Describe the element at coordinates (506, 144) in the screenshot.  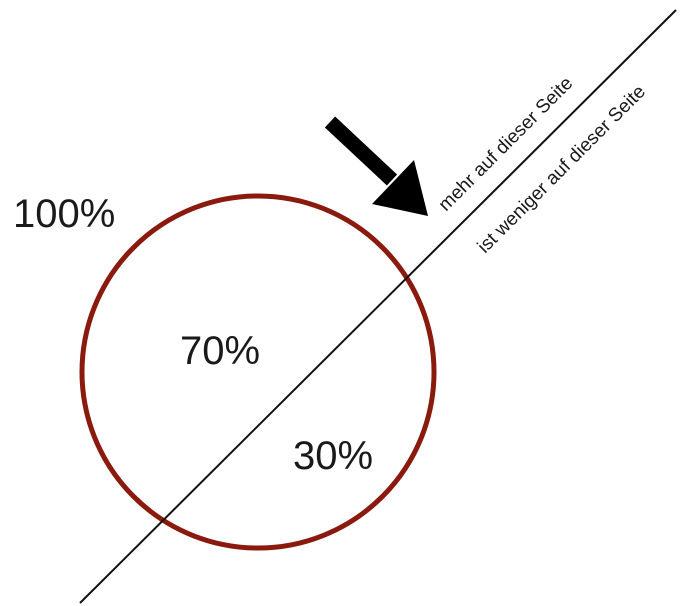
I see `side-more-caption: mehr auf dieser Seite` at that location.